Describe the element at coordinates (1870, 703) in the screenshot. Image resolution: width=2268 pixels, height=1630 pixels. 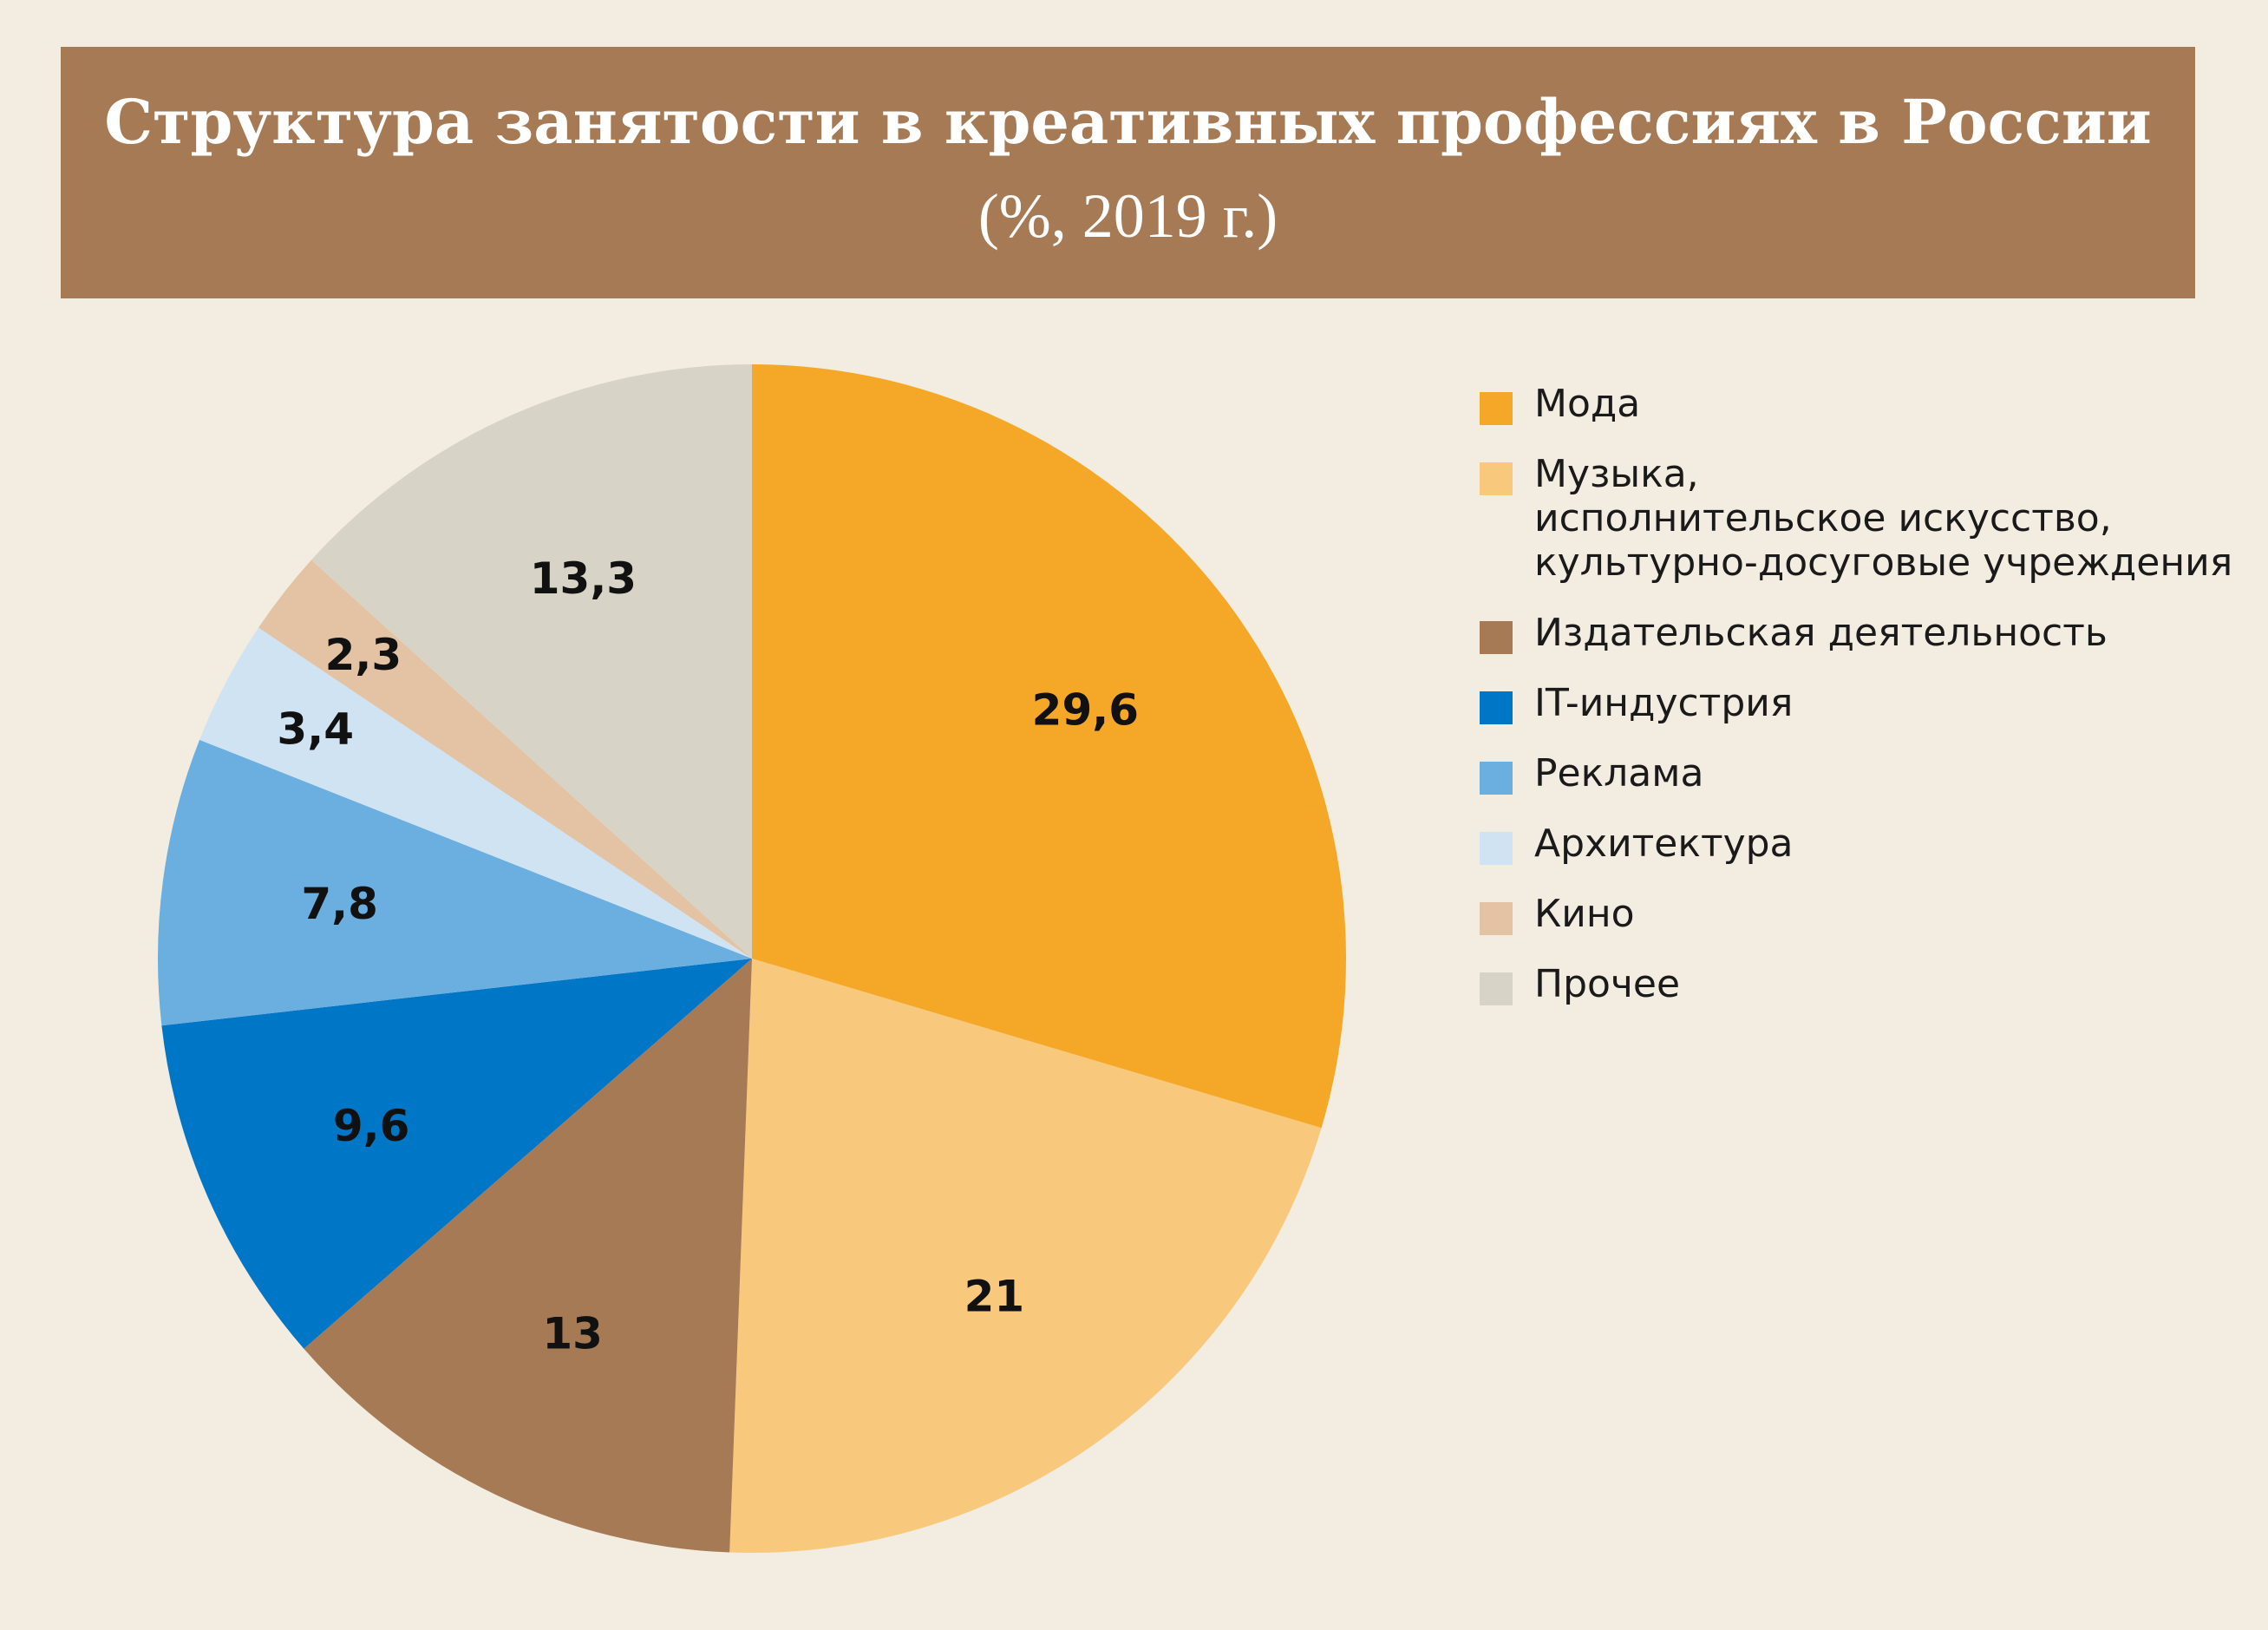
I see `legend-item-it: IT-индустрия` at that location.